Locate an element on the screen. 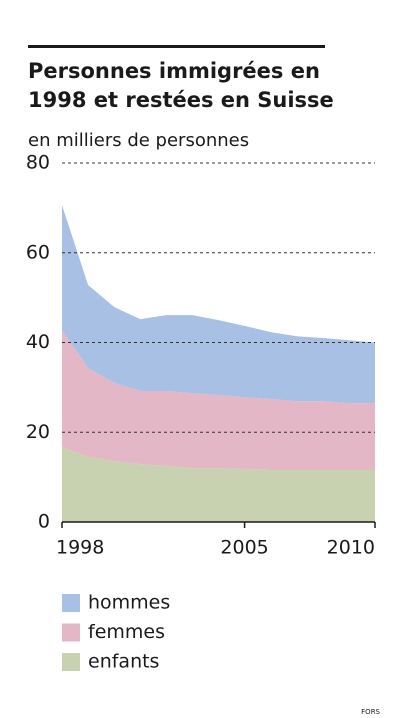 The height and width of the screenshot is (718, 402). x-tick-label: 2010 is located at coordinates (351, 548).